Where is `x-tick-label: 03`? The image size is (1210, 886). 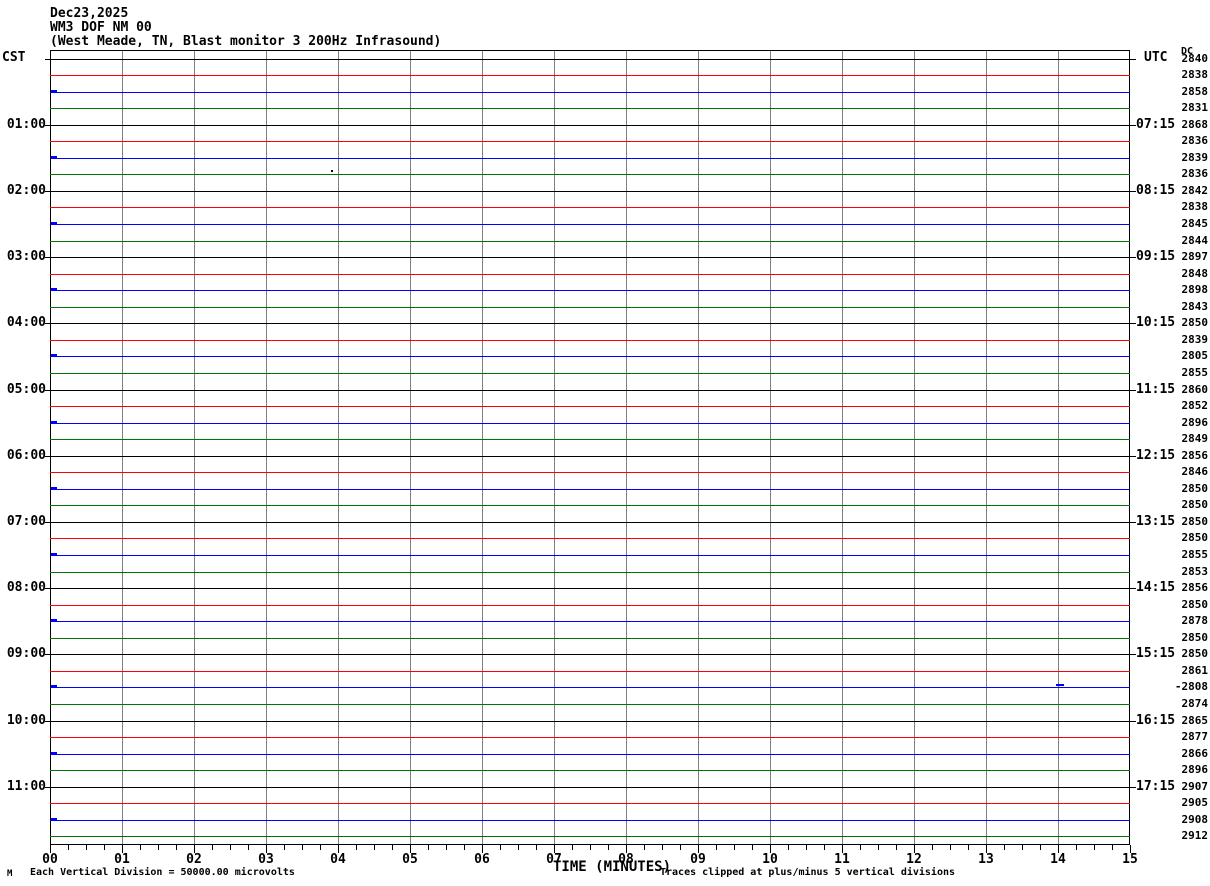 x-tick-label: 03 is located at coordinates (266, 859).